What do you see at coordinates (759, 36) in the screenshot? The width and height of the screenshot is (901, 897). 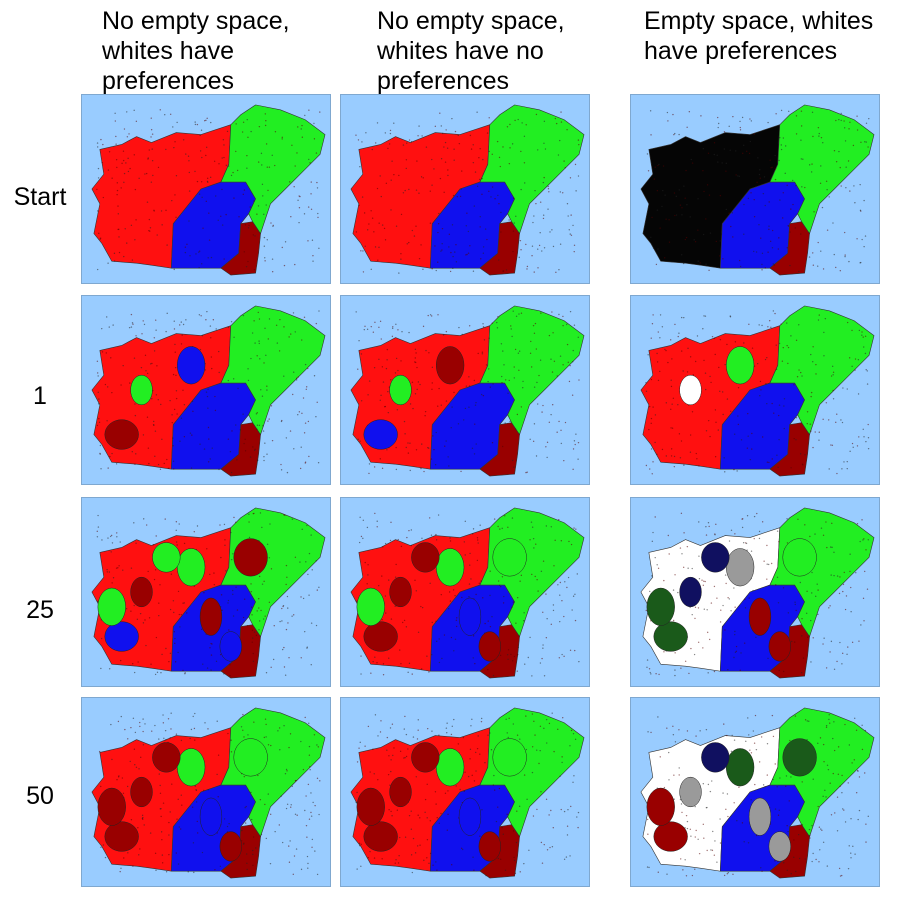 I see `column-header-3: Empty space, whites have preferences` at bounding box center [759, 36].